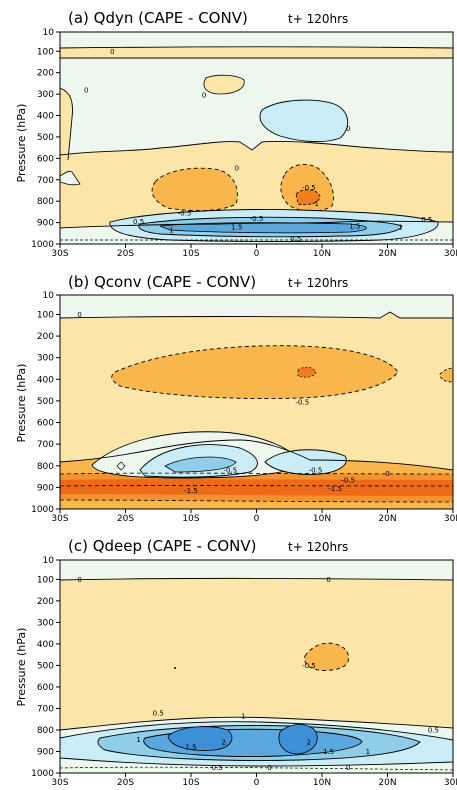  What do you see at coordinates (387, 519) in the screenshot?
I see `b-xtick-label: 20N` at bounding box center [387, 519].